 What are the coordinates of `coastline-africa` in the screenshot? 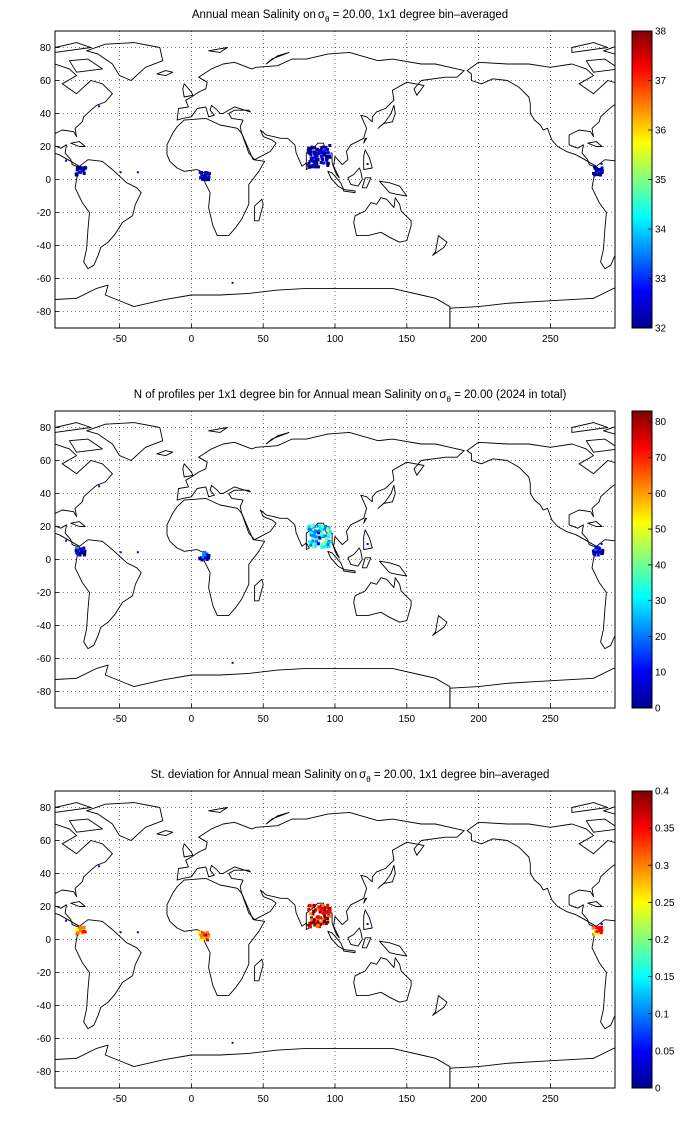 It's located at (216, 177).